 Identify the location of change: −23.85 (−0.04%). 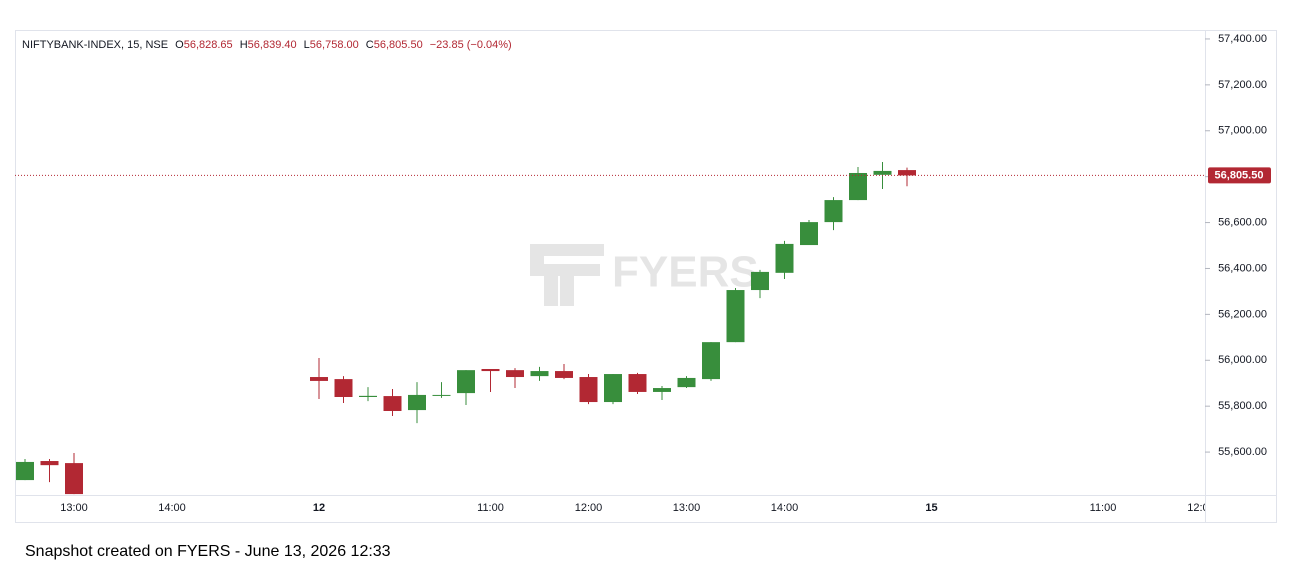
(471, 45).